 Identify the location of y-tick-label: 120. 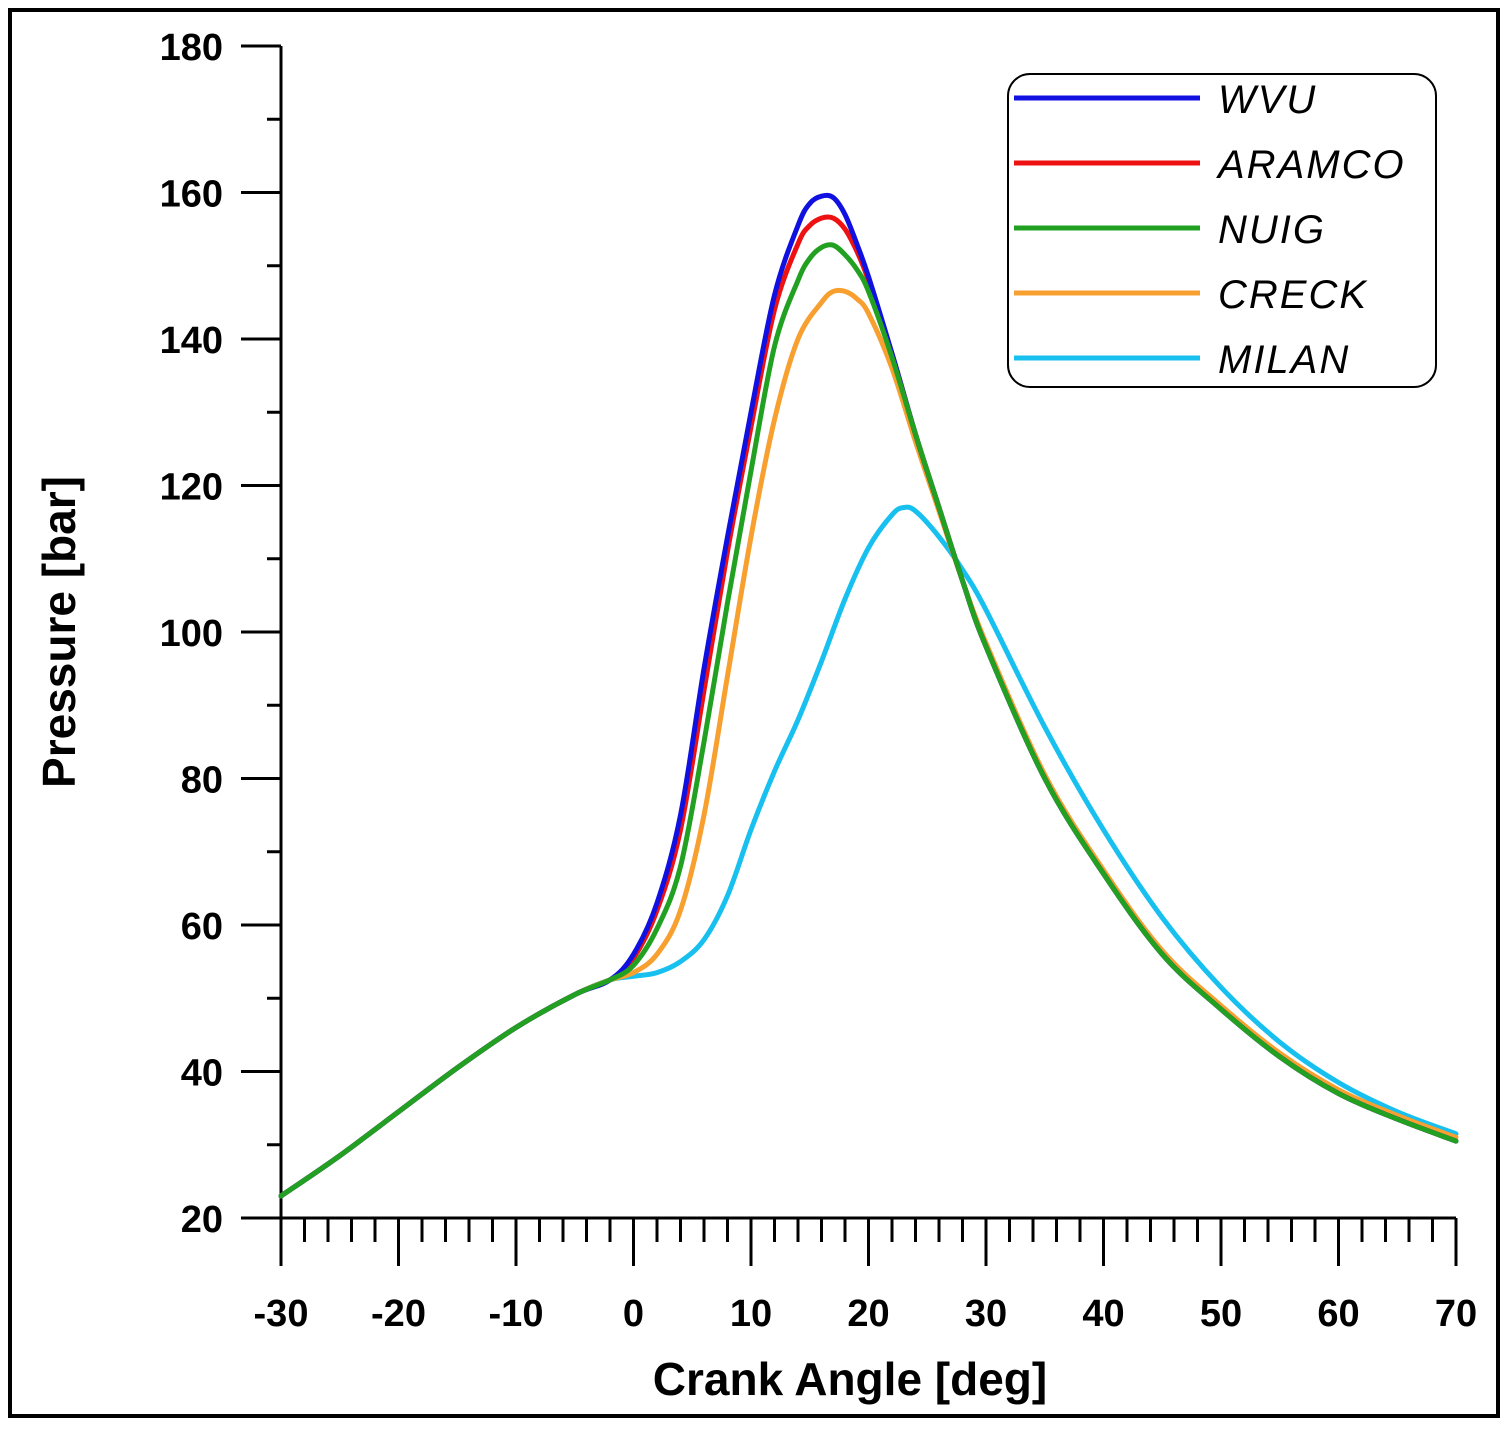
(191, 488).